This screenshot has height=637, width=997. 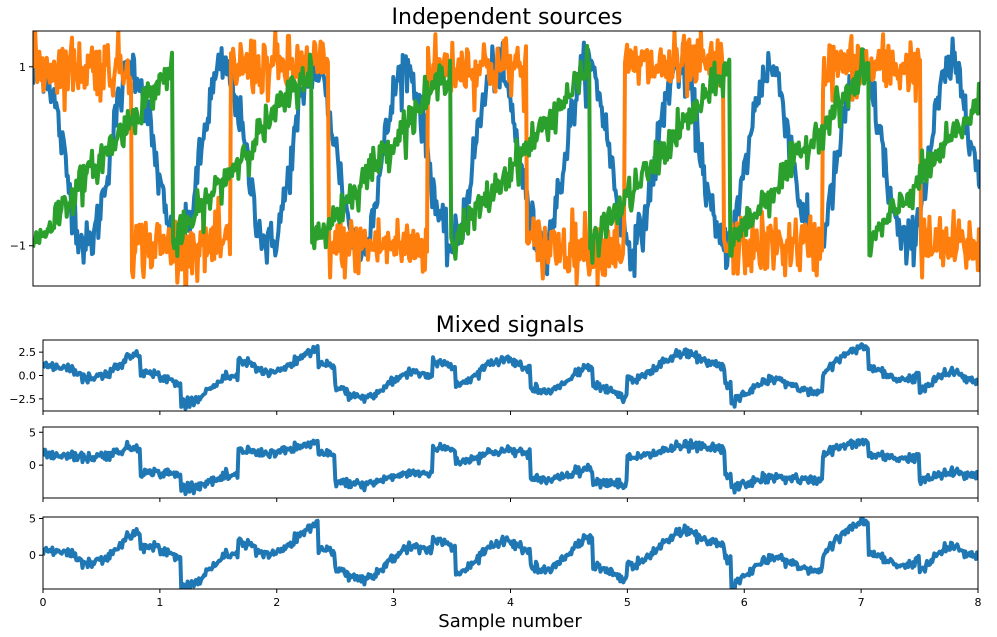 I want to click on xticks-mixed-c: 0 1 2 3 4 5 6 7 8, so click(x=511, y=599).